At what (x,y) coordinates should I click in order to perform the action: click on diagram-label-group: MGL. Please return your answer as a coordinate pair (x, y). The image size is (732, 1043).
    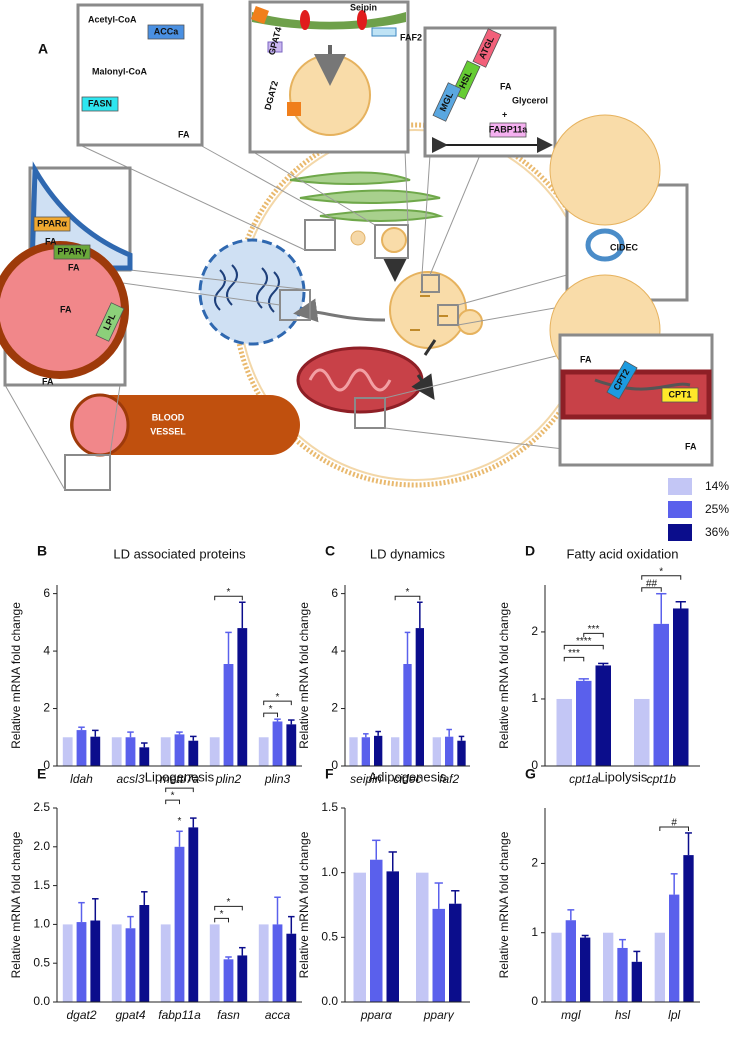
    Looking at the image, I should click on (447, 102).